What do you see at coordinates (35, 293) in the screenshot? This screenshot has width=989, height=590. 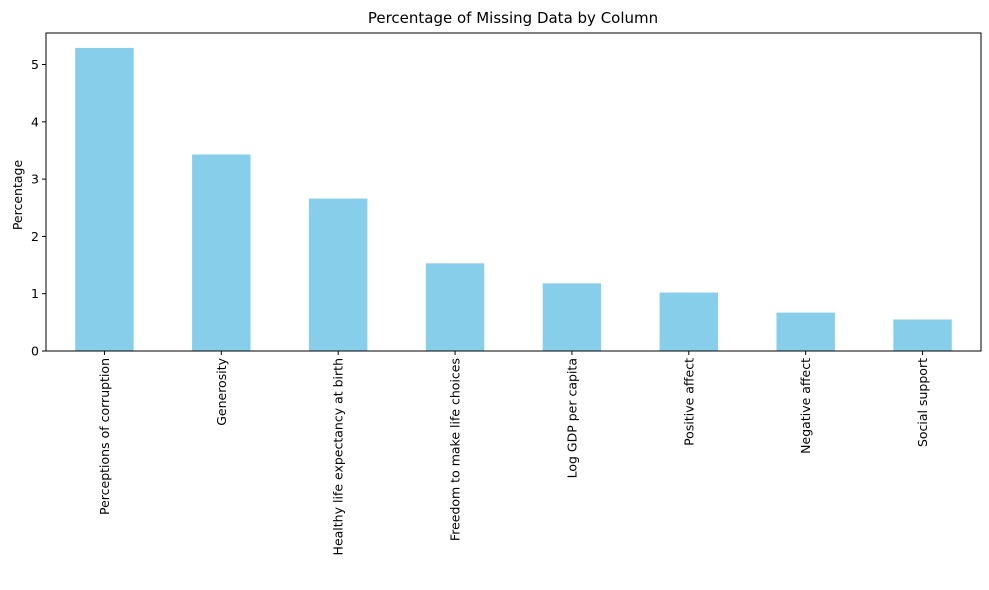 I see `y-tick-label: 1` at bounding box center [35, 293].